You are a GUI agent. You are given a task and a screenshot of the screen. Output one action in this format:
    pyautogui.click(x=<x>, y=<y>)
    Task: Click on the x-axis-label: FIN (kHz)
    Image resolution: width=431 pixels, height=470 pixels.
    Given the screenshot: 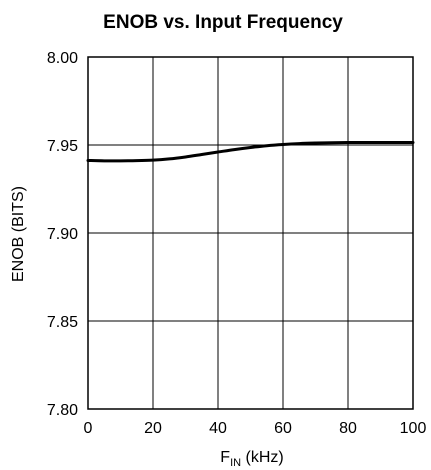 What is the action you would take?
    pyautogui.click(x=251, y=459)
    